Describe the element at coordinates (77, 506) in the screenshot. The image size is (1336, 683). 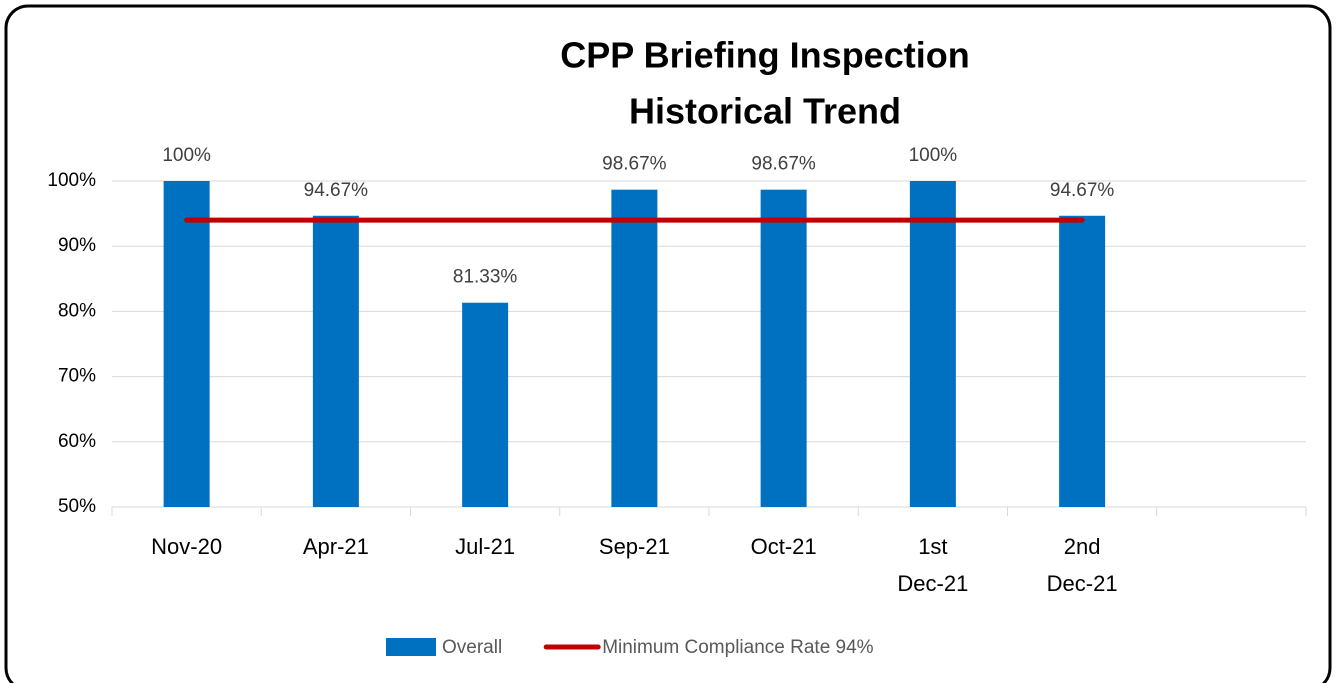
I see `y-tick-label: 50%` at that location.